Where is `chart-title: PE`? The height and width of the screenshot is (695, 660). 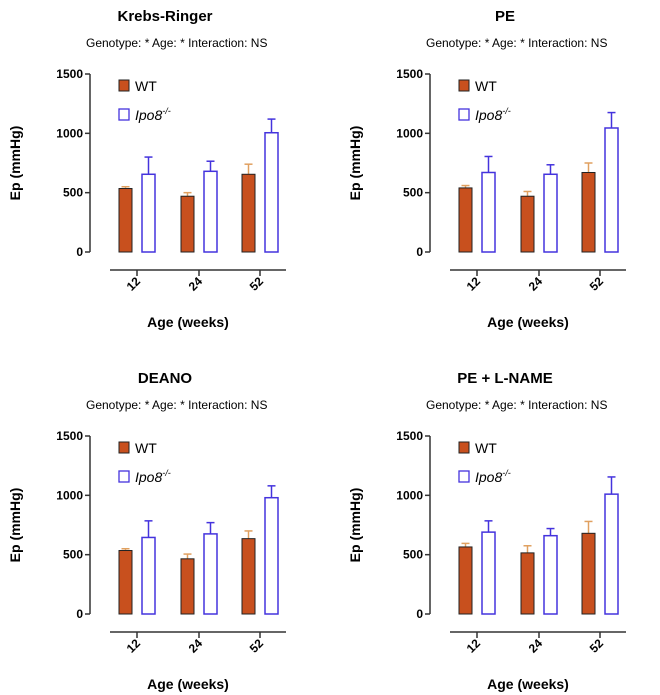 chart-title: PE is located at coordinates (505, 16).